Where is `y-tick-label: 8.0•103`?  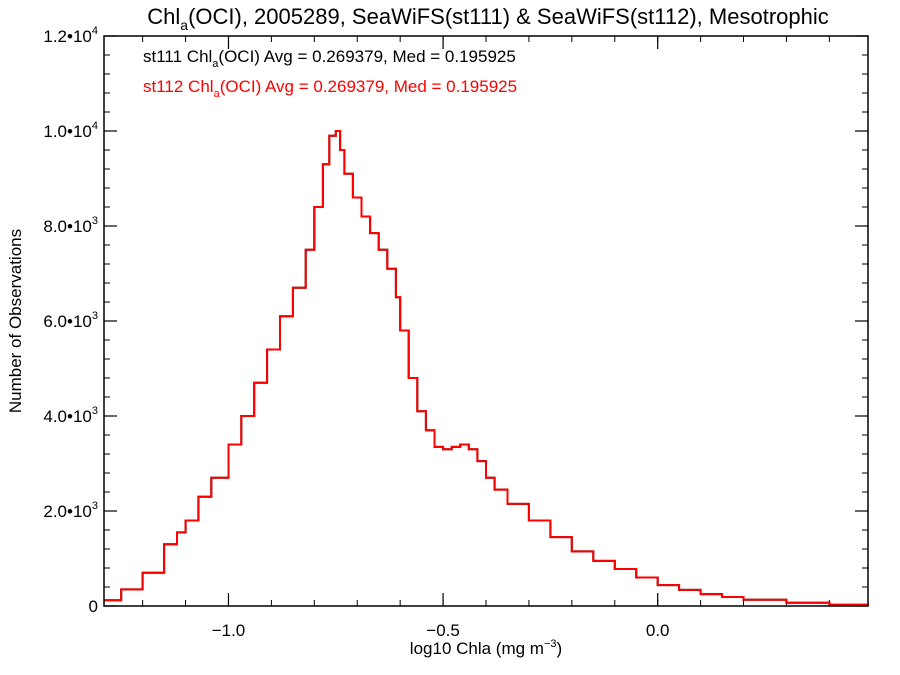
y-tick-label: 8.0•103 is located at coordinates (70, 225).